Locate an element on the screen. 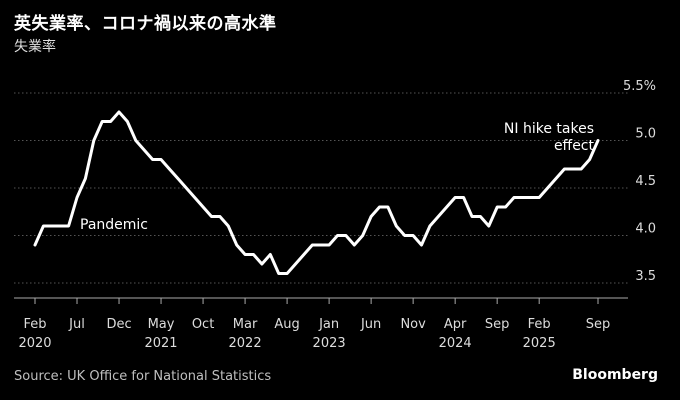 Image resolution: width=680 pixels, height=400 pixels. x-tick-year: 2023 is located at coordinates (329, 343).